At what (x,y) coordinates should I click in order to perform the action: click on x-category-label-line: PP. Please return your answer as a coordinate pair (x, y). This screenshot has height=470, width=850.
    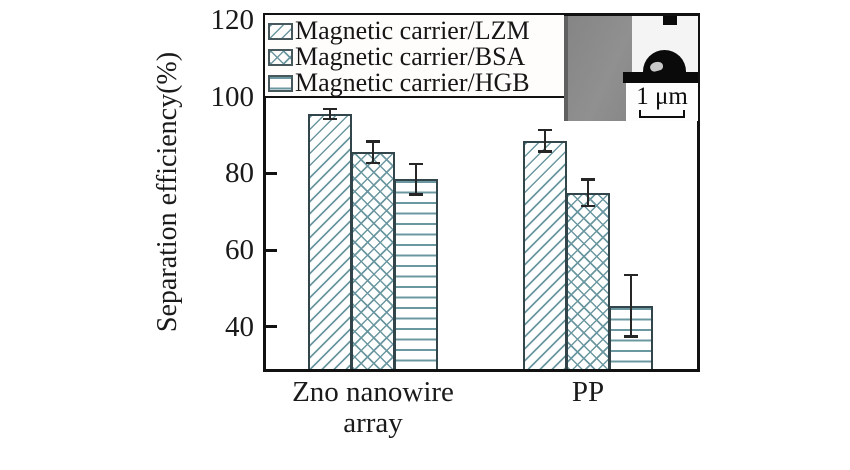
    Looking at the image, I should click on (588, 392).